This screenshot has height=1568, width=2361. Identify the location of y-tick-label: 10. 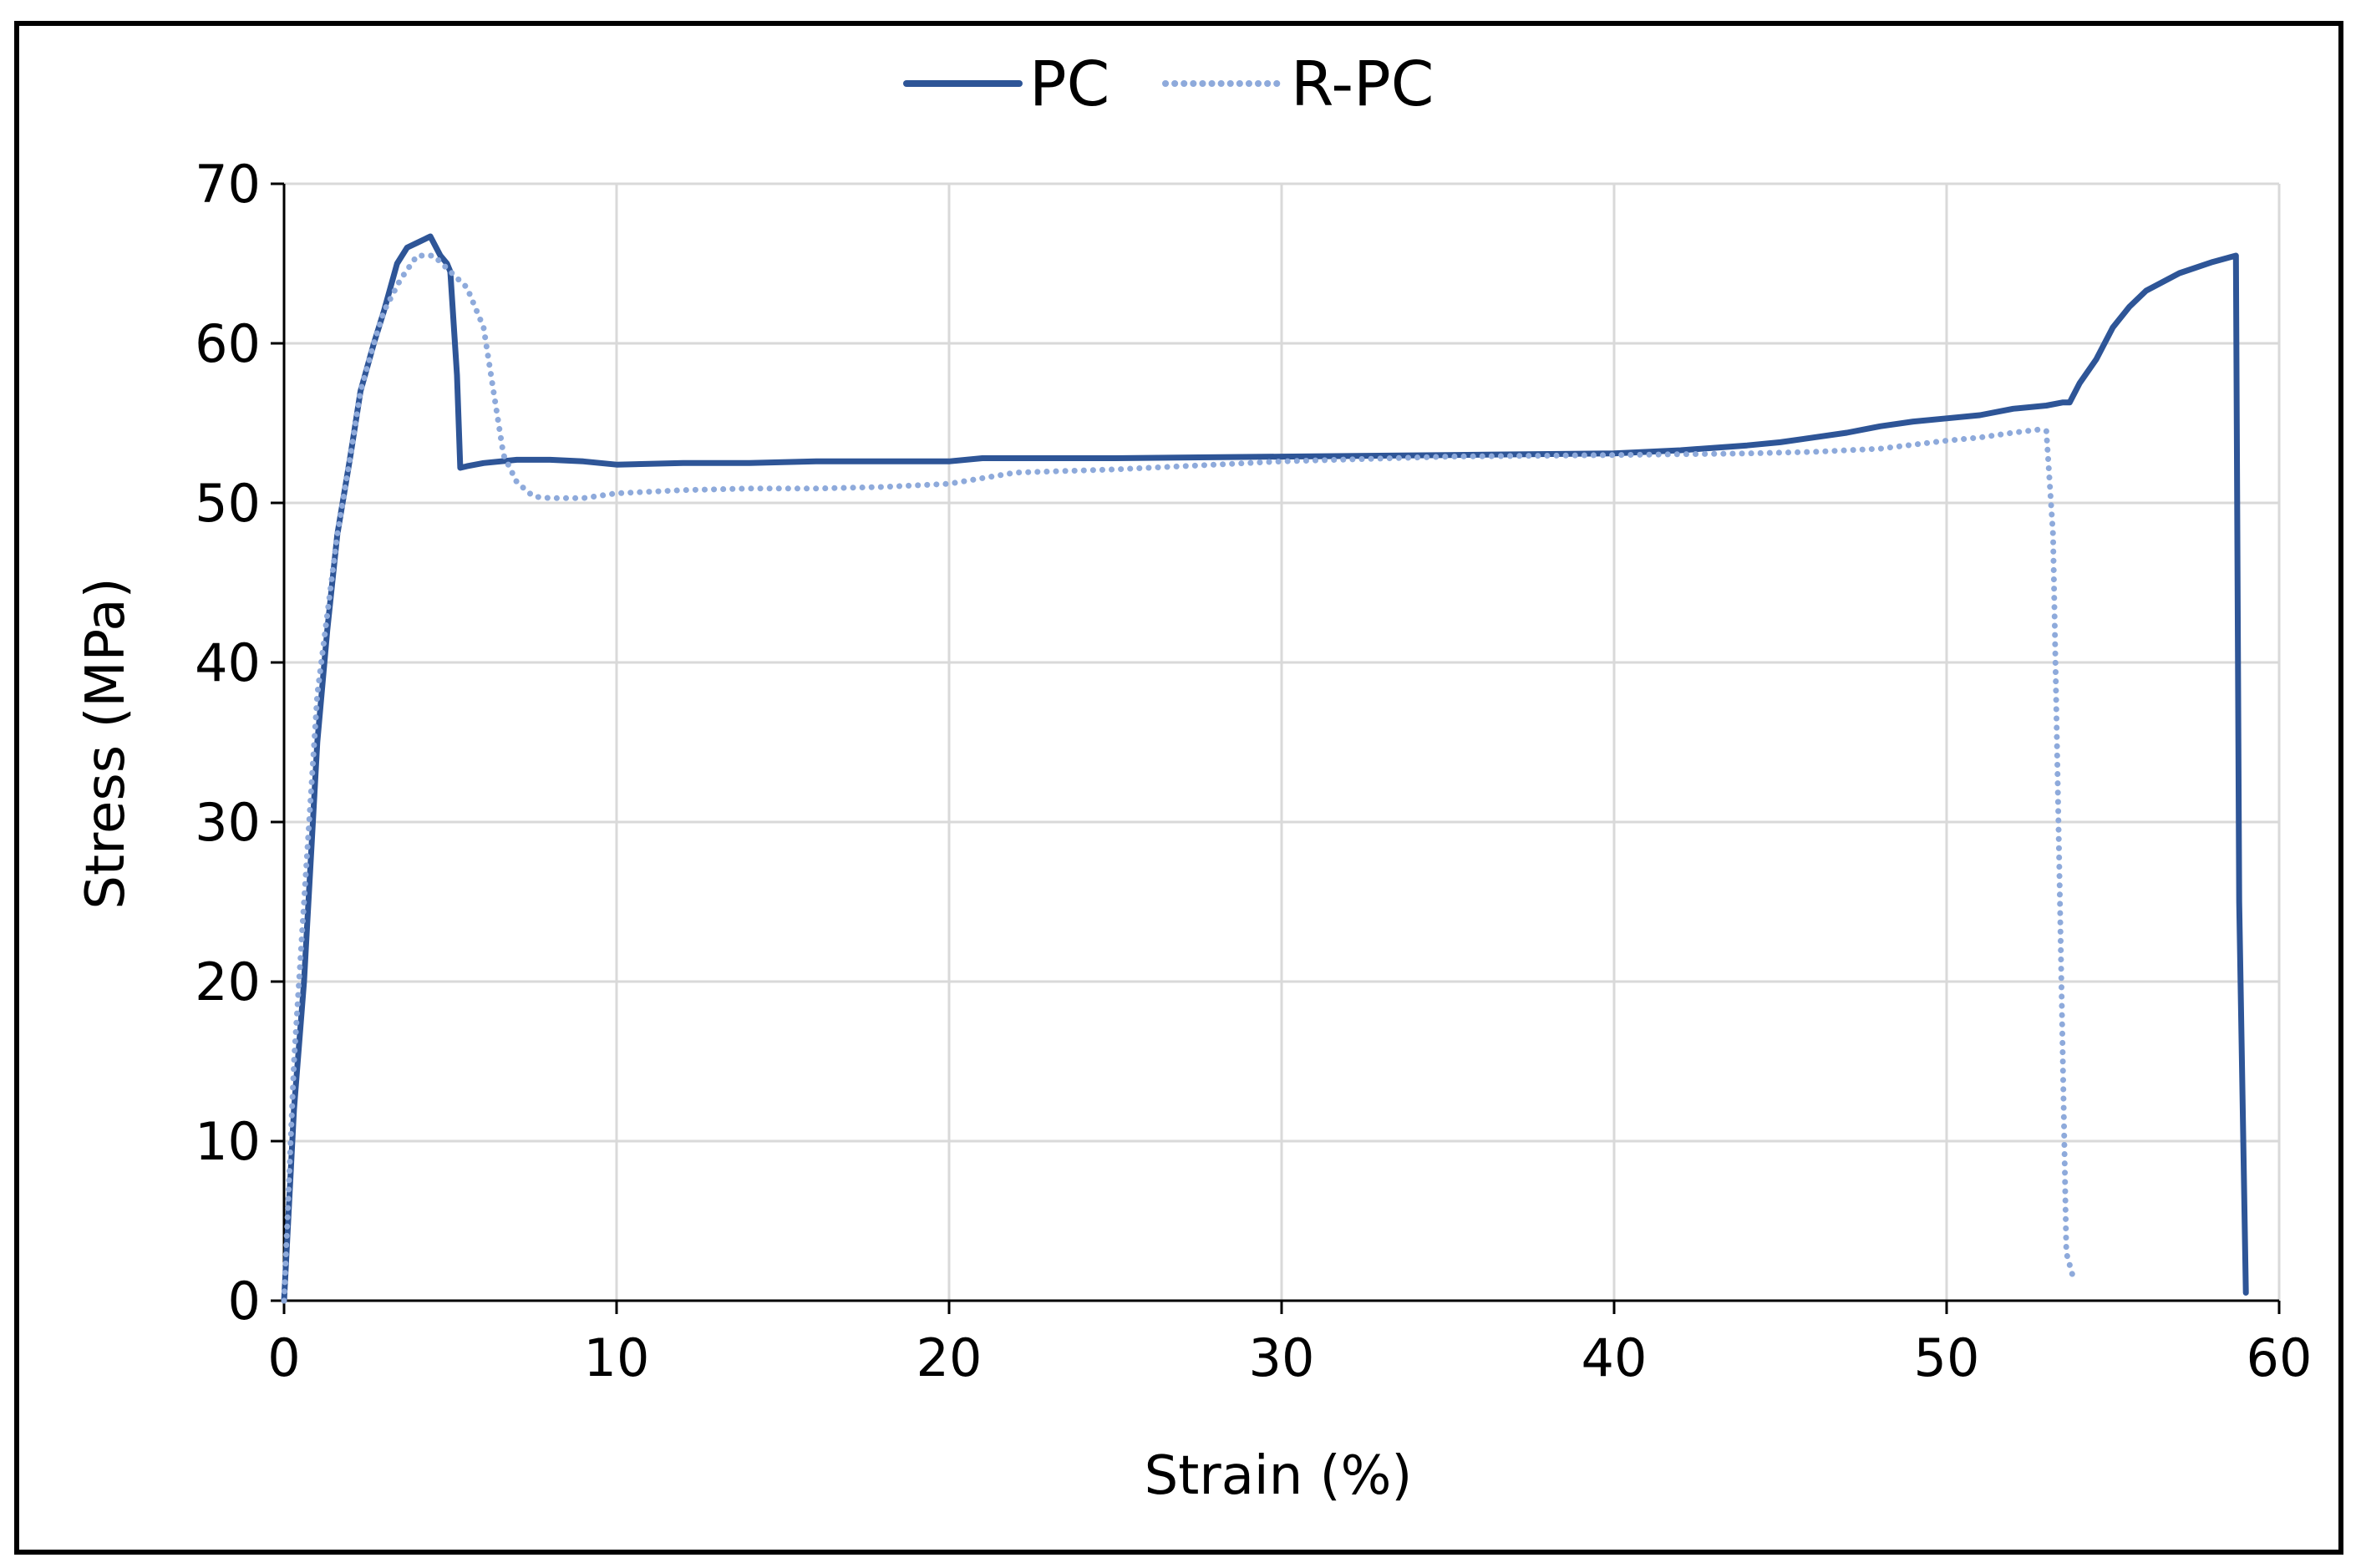
(228, 1141).